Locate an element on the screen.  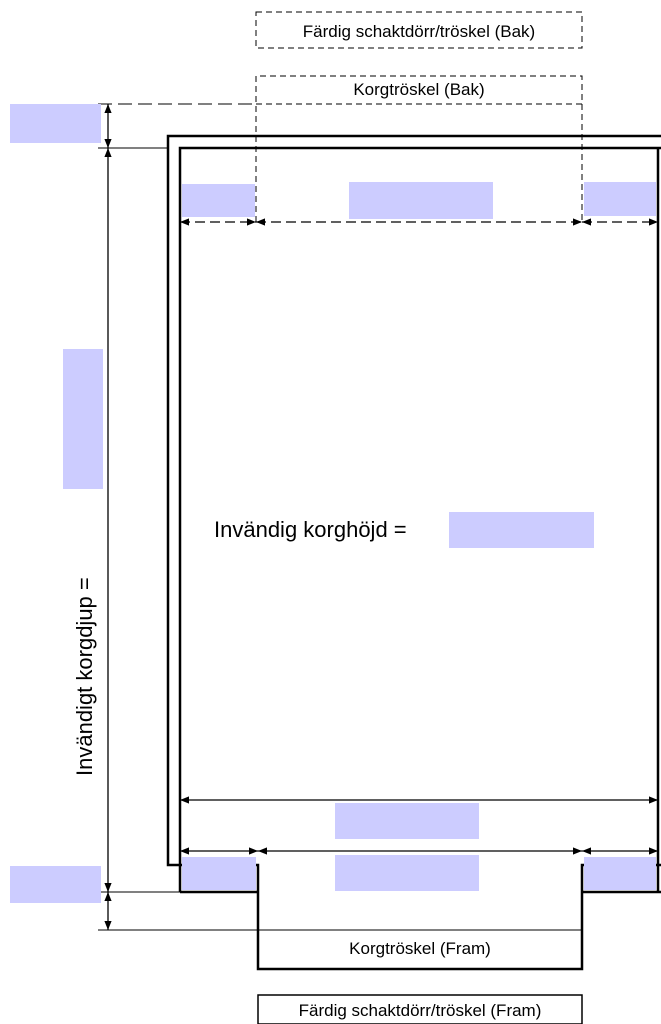
back-opening-width-input is located at coordinates (421, 200).